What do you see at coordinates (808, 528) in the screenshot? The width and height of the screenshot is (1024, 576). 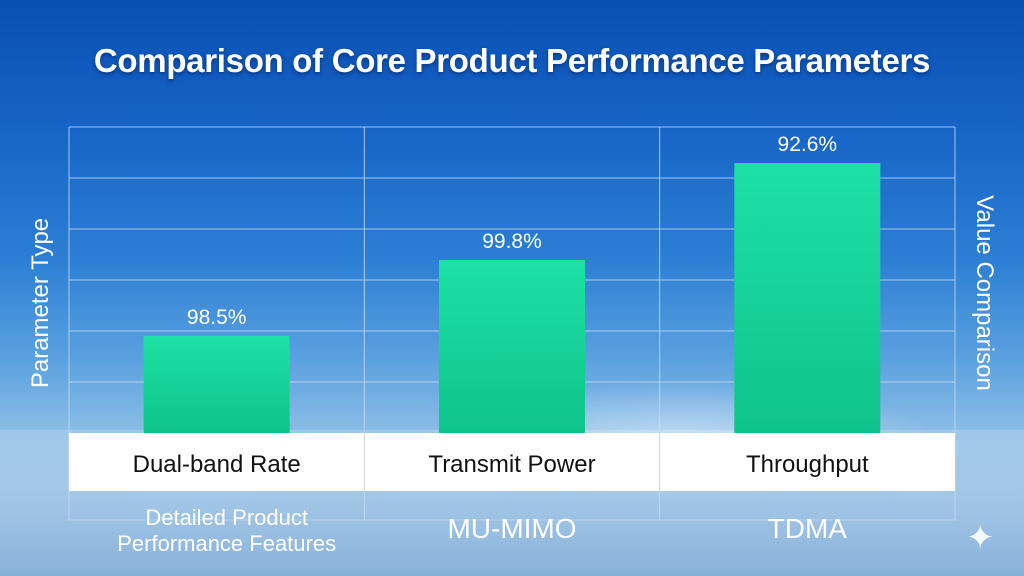 I see `secondary-label: TDMA` at bounding box center [808, 528].